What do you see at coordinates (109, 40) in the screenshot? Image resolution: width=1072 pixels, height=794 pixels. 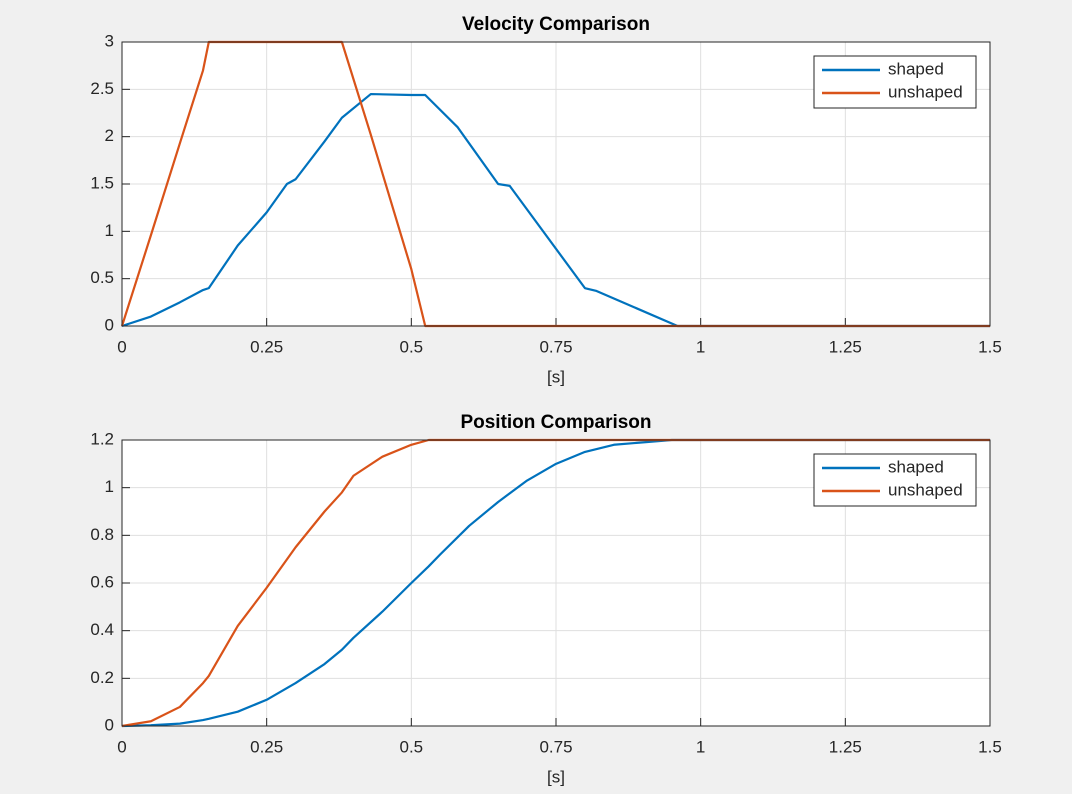 I see `y-tick-label: 3` at bounding box center [109, 40].